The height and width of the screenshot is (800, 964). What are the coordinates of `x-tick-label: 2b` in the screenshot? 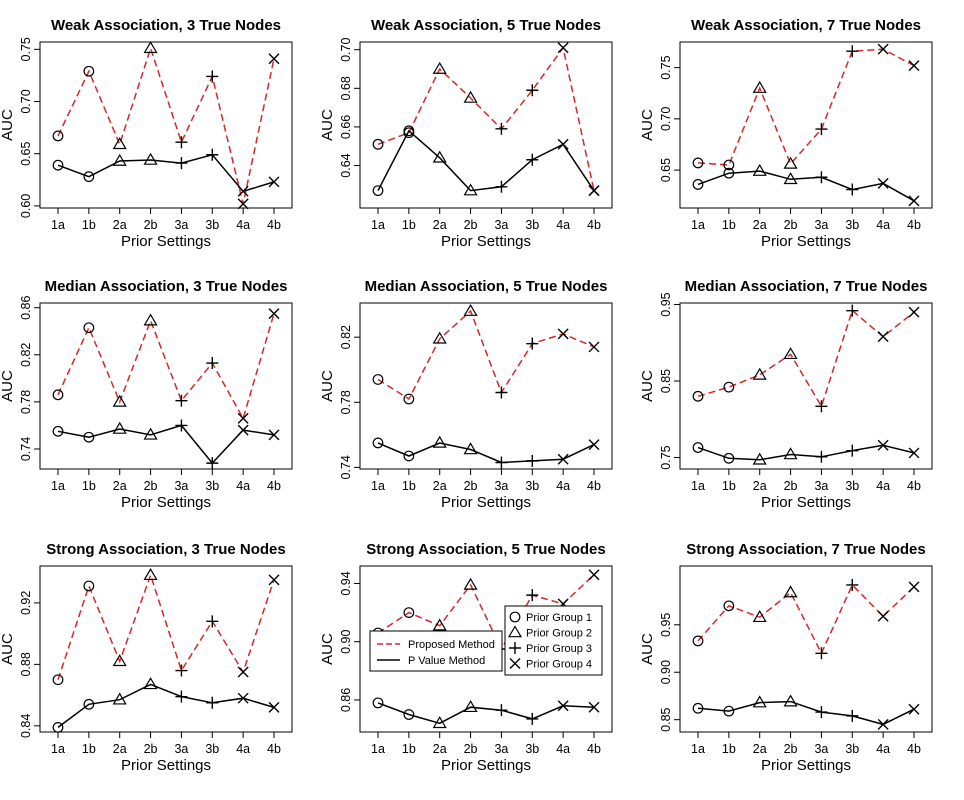 It's located at (471, 749).